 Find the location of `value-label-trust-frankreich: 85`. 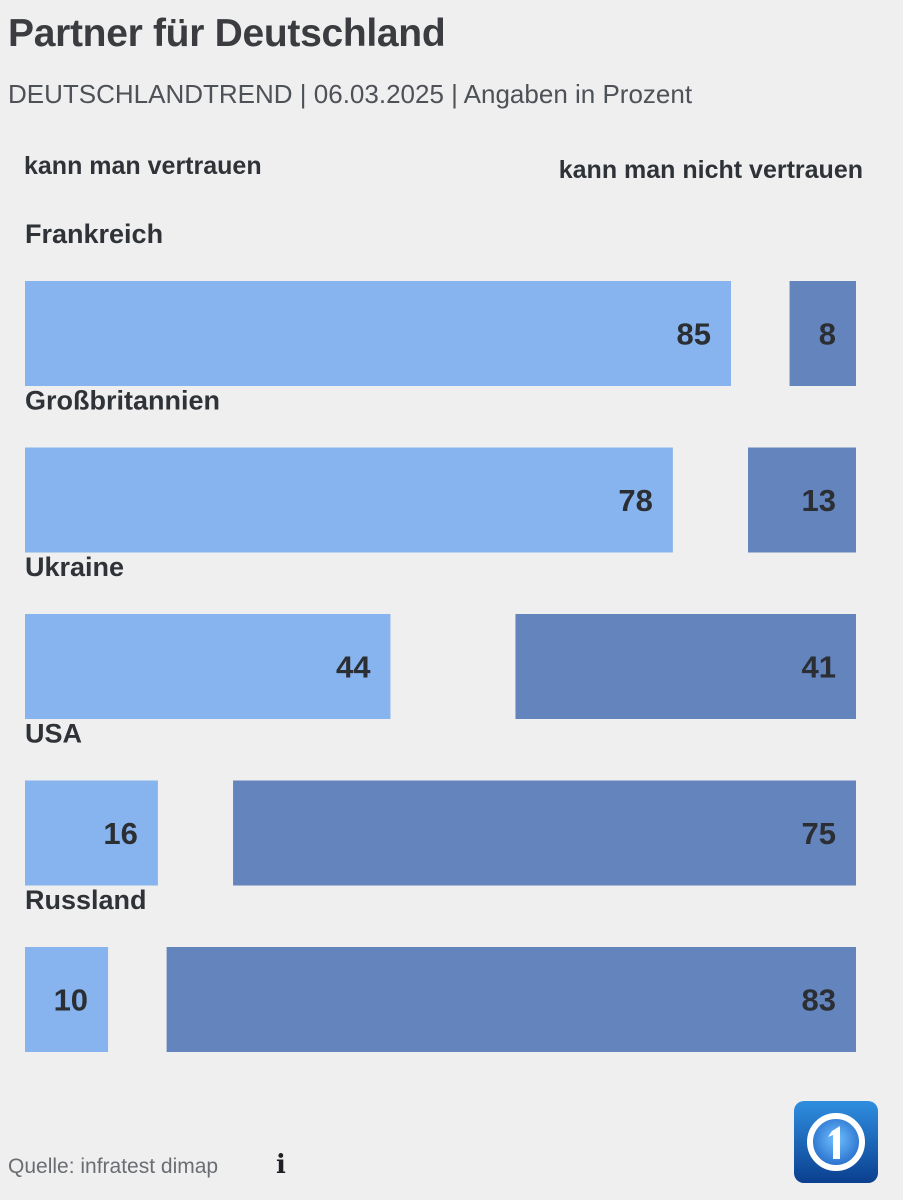

value-label-trust-frankreich: 85 is located at coordinates (694, 334).